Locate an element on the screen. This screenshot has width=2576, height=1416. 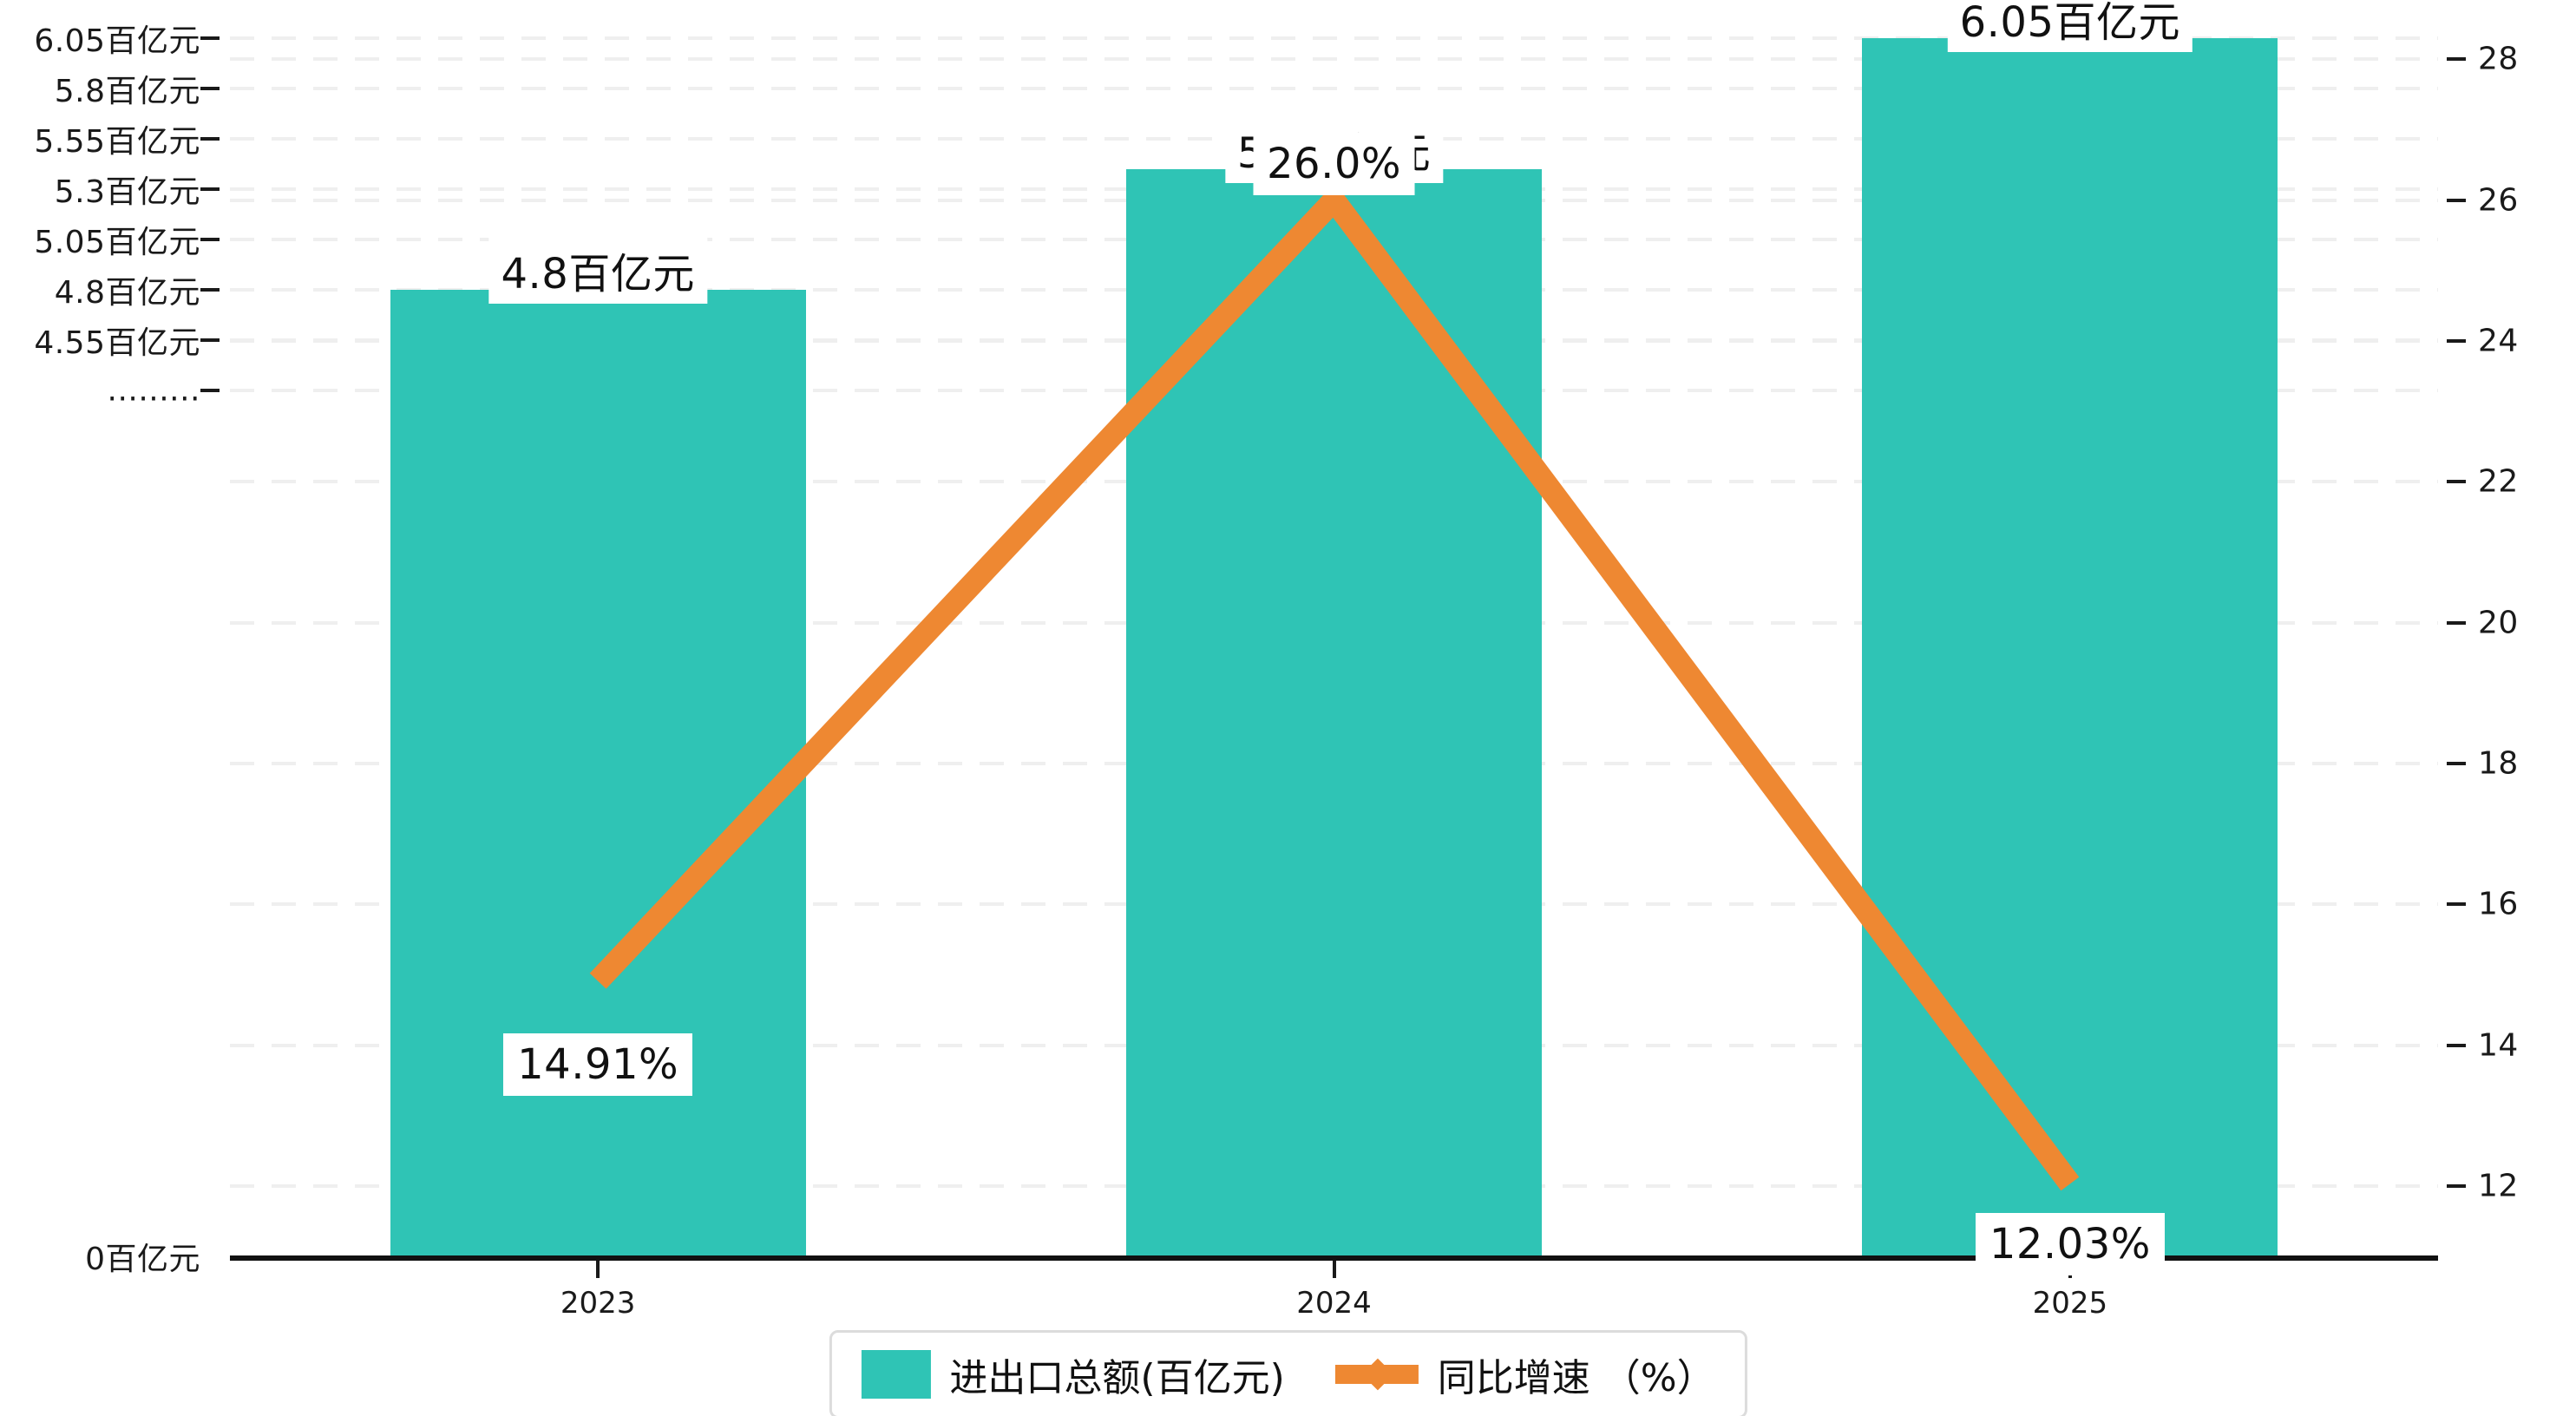
x-tick-label: 2024 is located at coordinates (1334, 1303).